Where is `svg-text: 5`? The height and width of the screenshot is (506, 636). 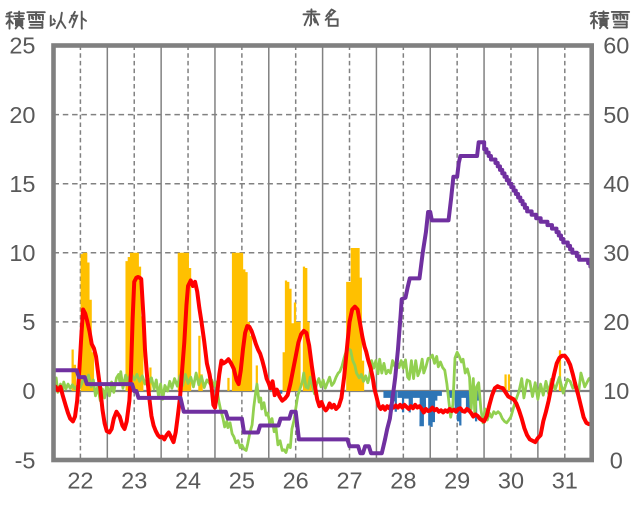
svg-text: 5 is located at coordinates (28, 322).